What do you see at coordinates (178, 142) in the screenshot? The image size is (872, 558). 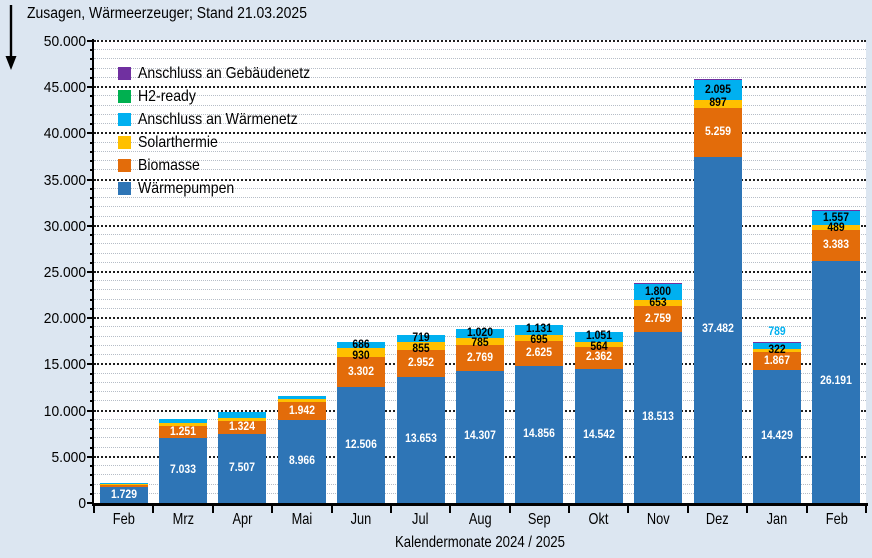 I see `legend-label: Solarthermie` at bounding box center [178, 142].